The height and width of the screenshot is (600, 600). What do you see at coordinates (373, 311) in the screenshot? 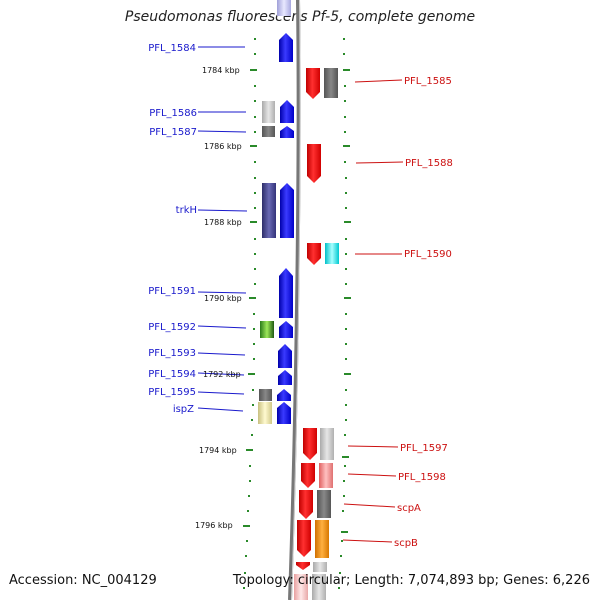
I see `right-connectors` at bounding box center [373, 311].